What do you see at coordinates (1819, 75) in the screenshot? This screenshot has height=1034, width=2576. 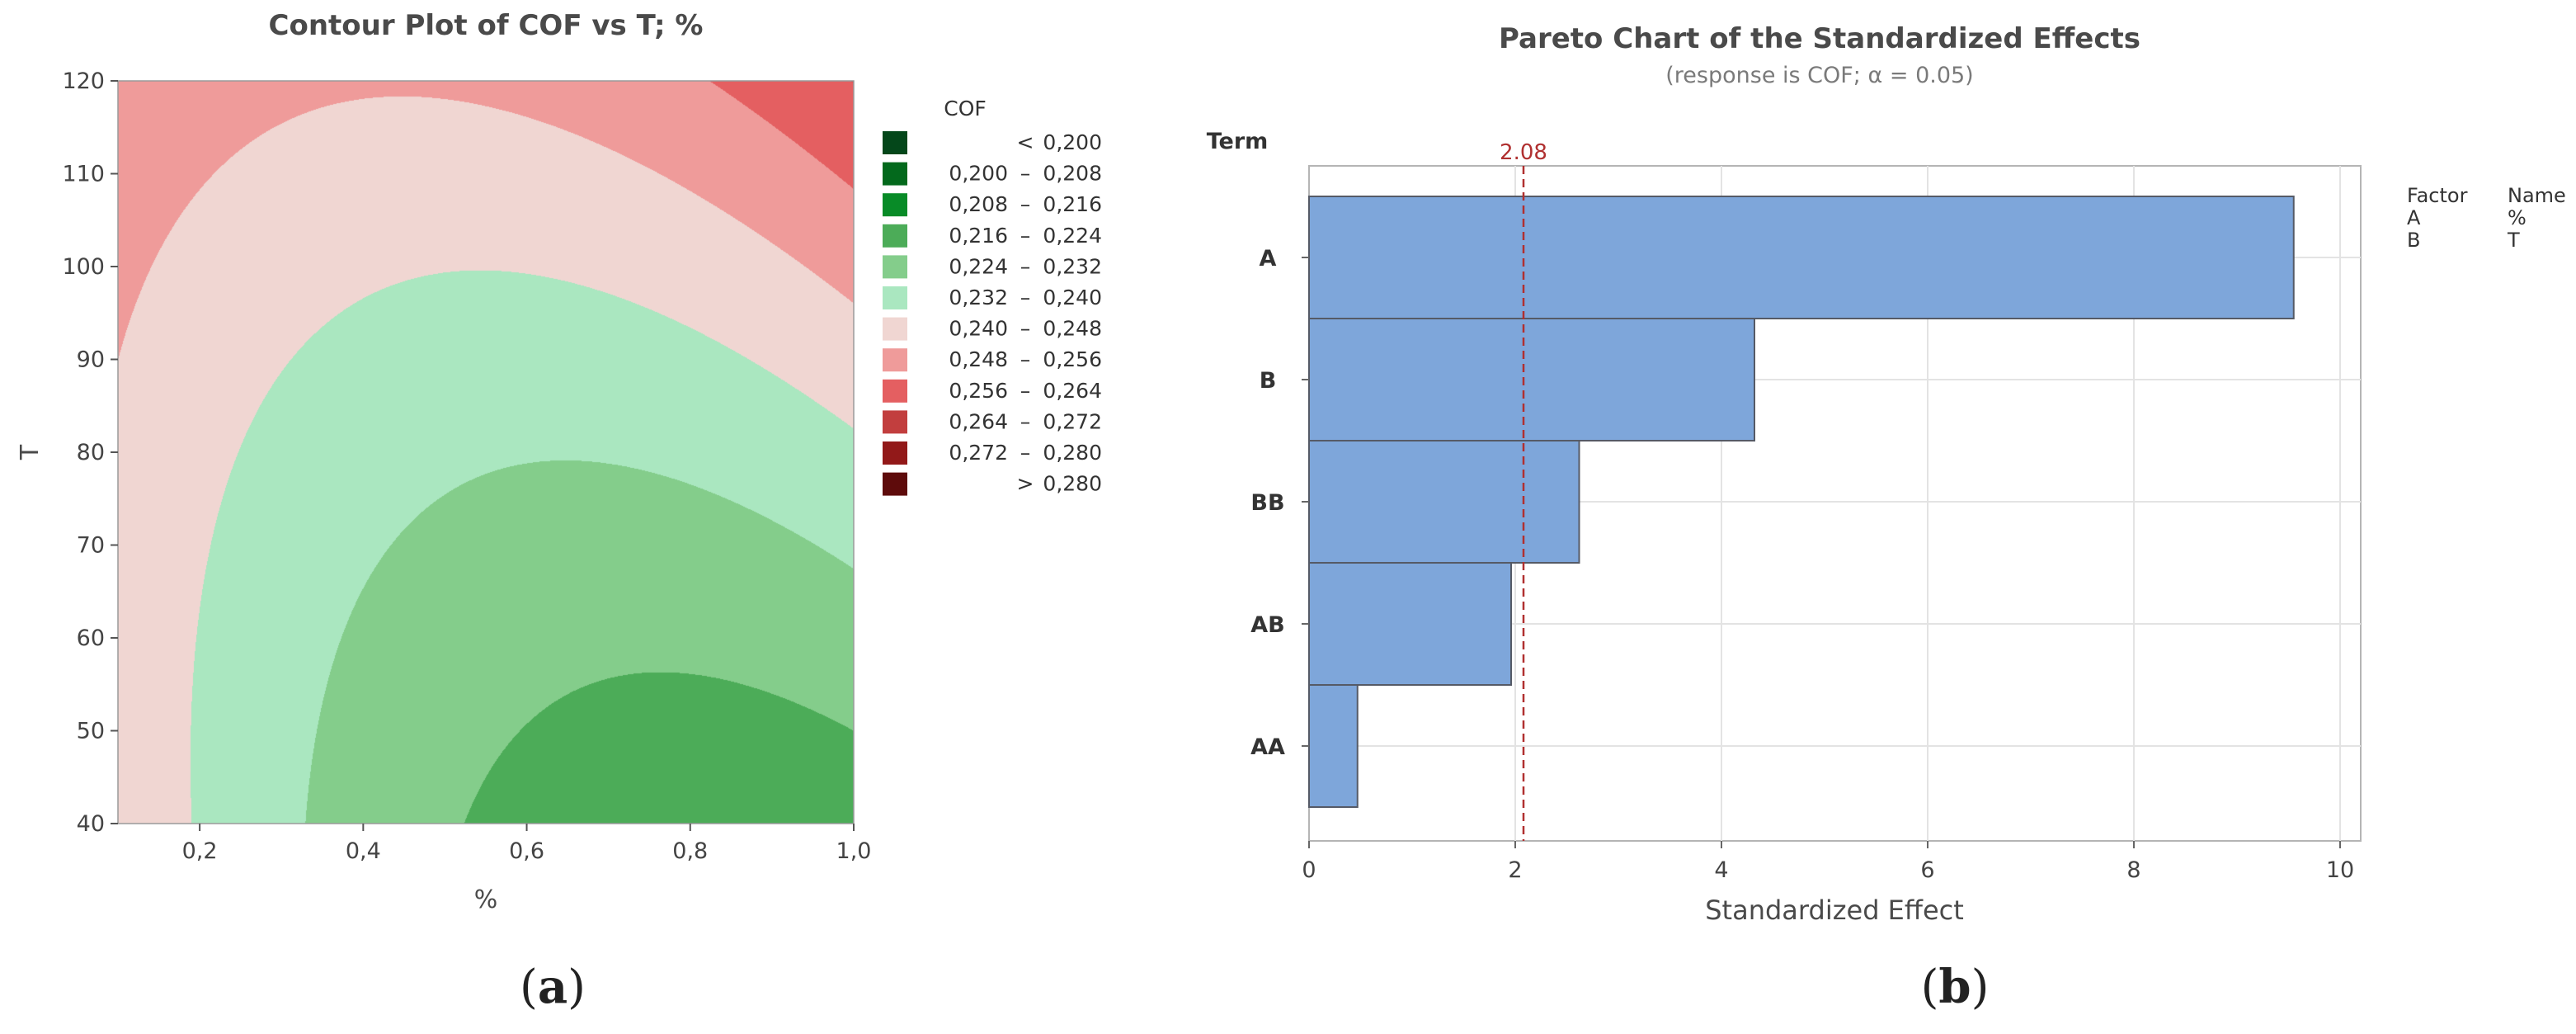 I see `pareto-subtitle: (response is COF; α = 0.05)` at bounding box center [1819, 75].